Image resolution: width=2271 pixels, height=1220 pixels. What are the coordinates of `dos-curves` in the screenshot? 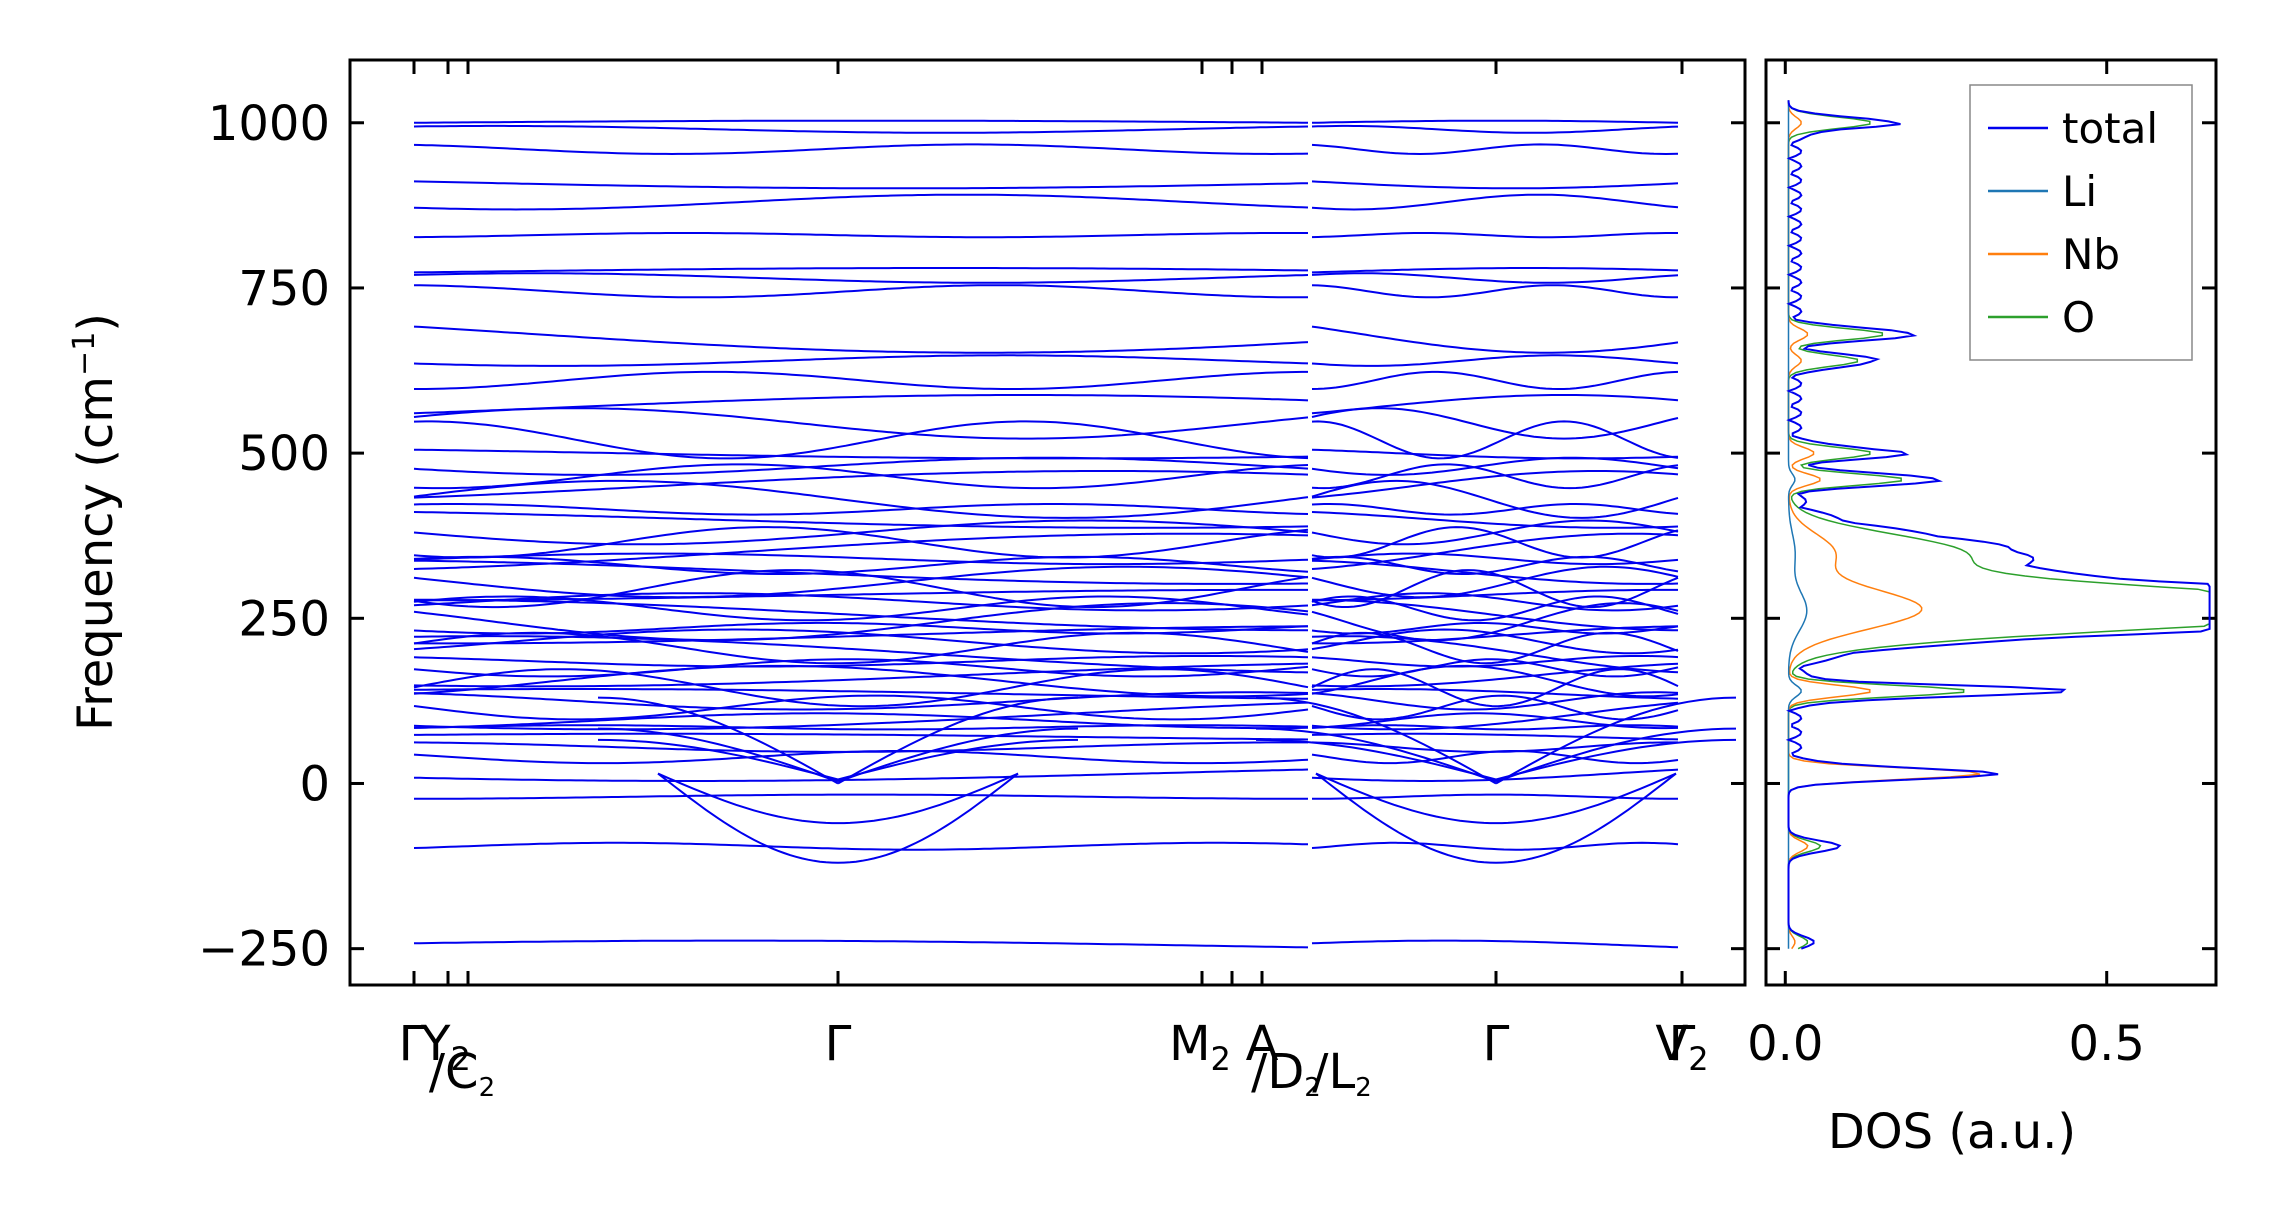 It's located at (1998, 525).